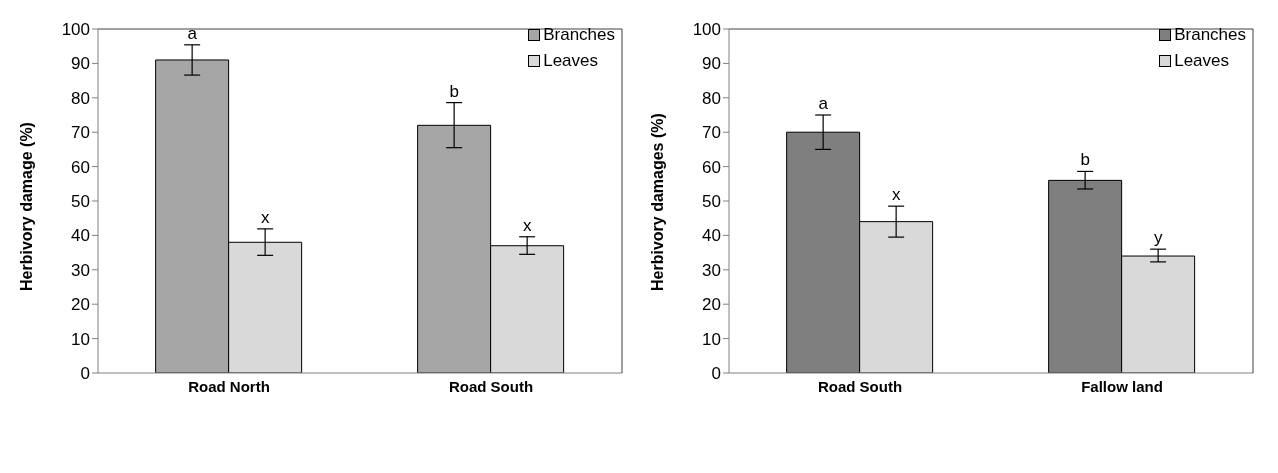  I want to click on annotation: y, so click(1158, 238).